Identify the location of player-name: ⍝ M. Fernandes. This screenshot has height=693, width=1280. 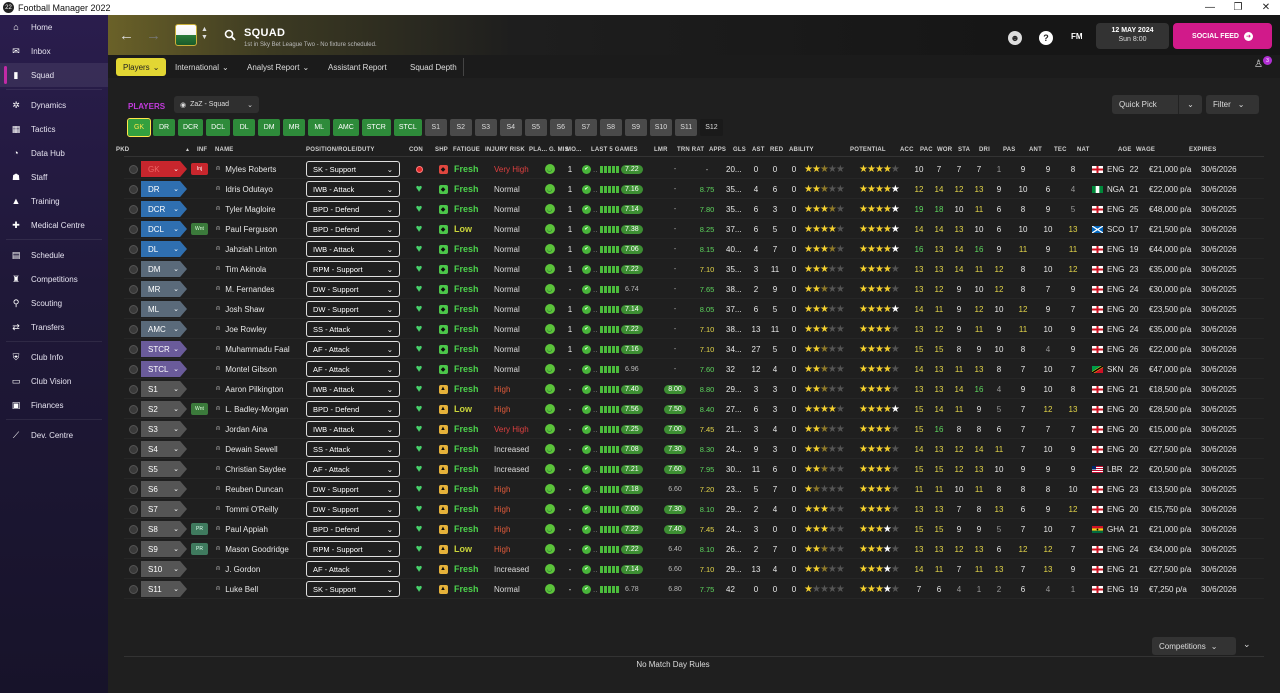
(245, 289).